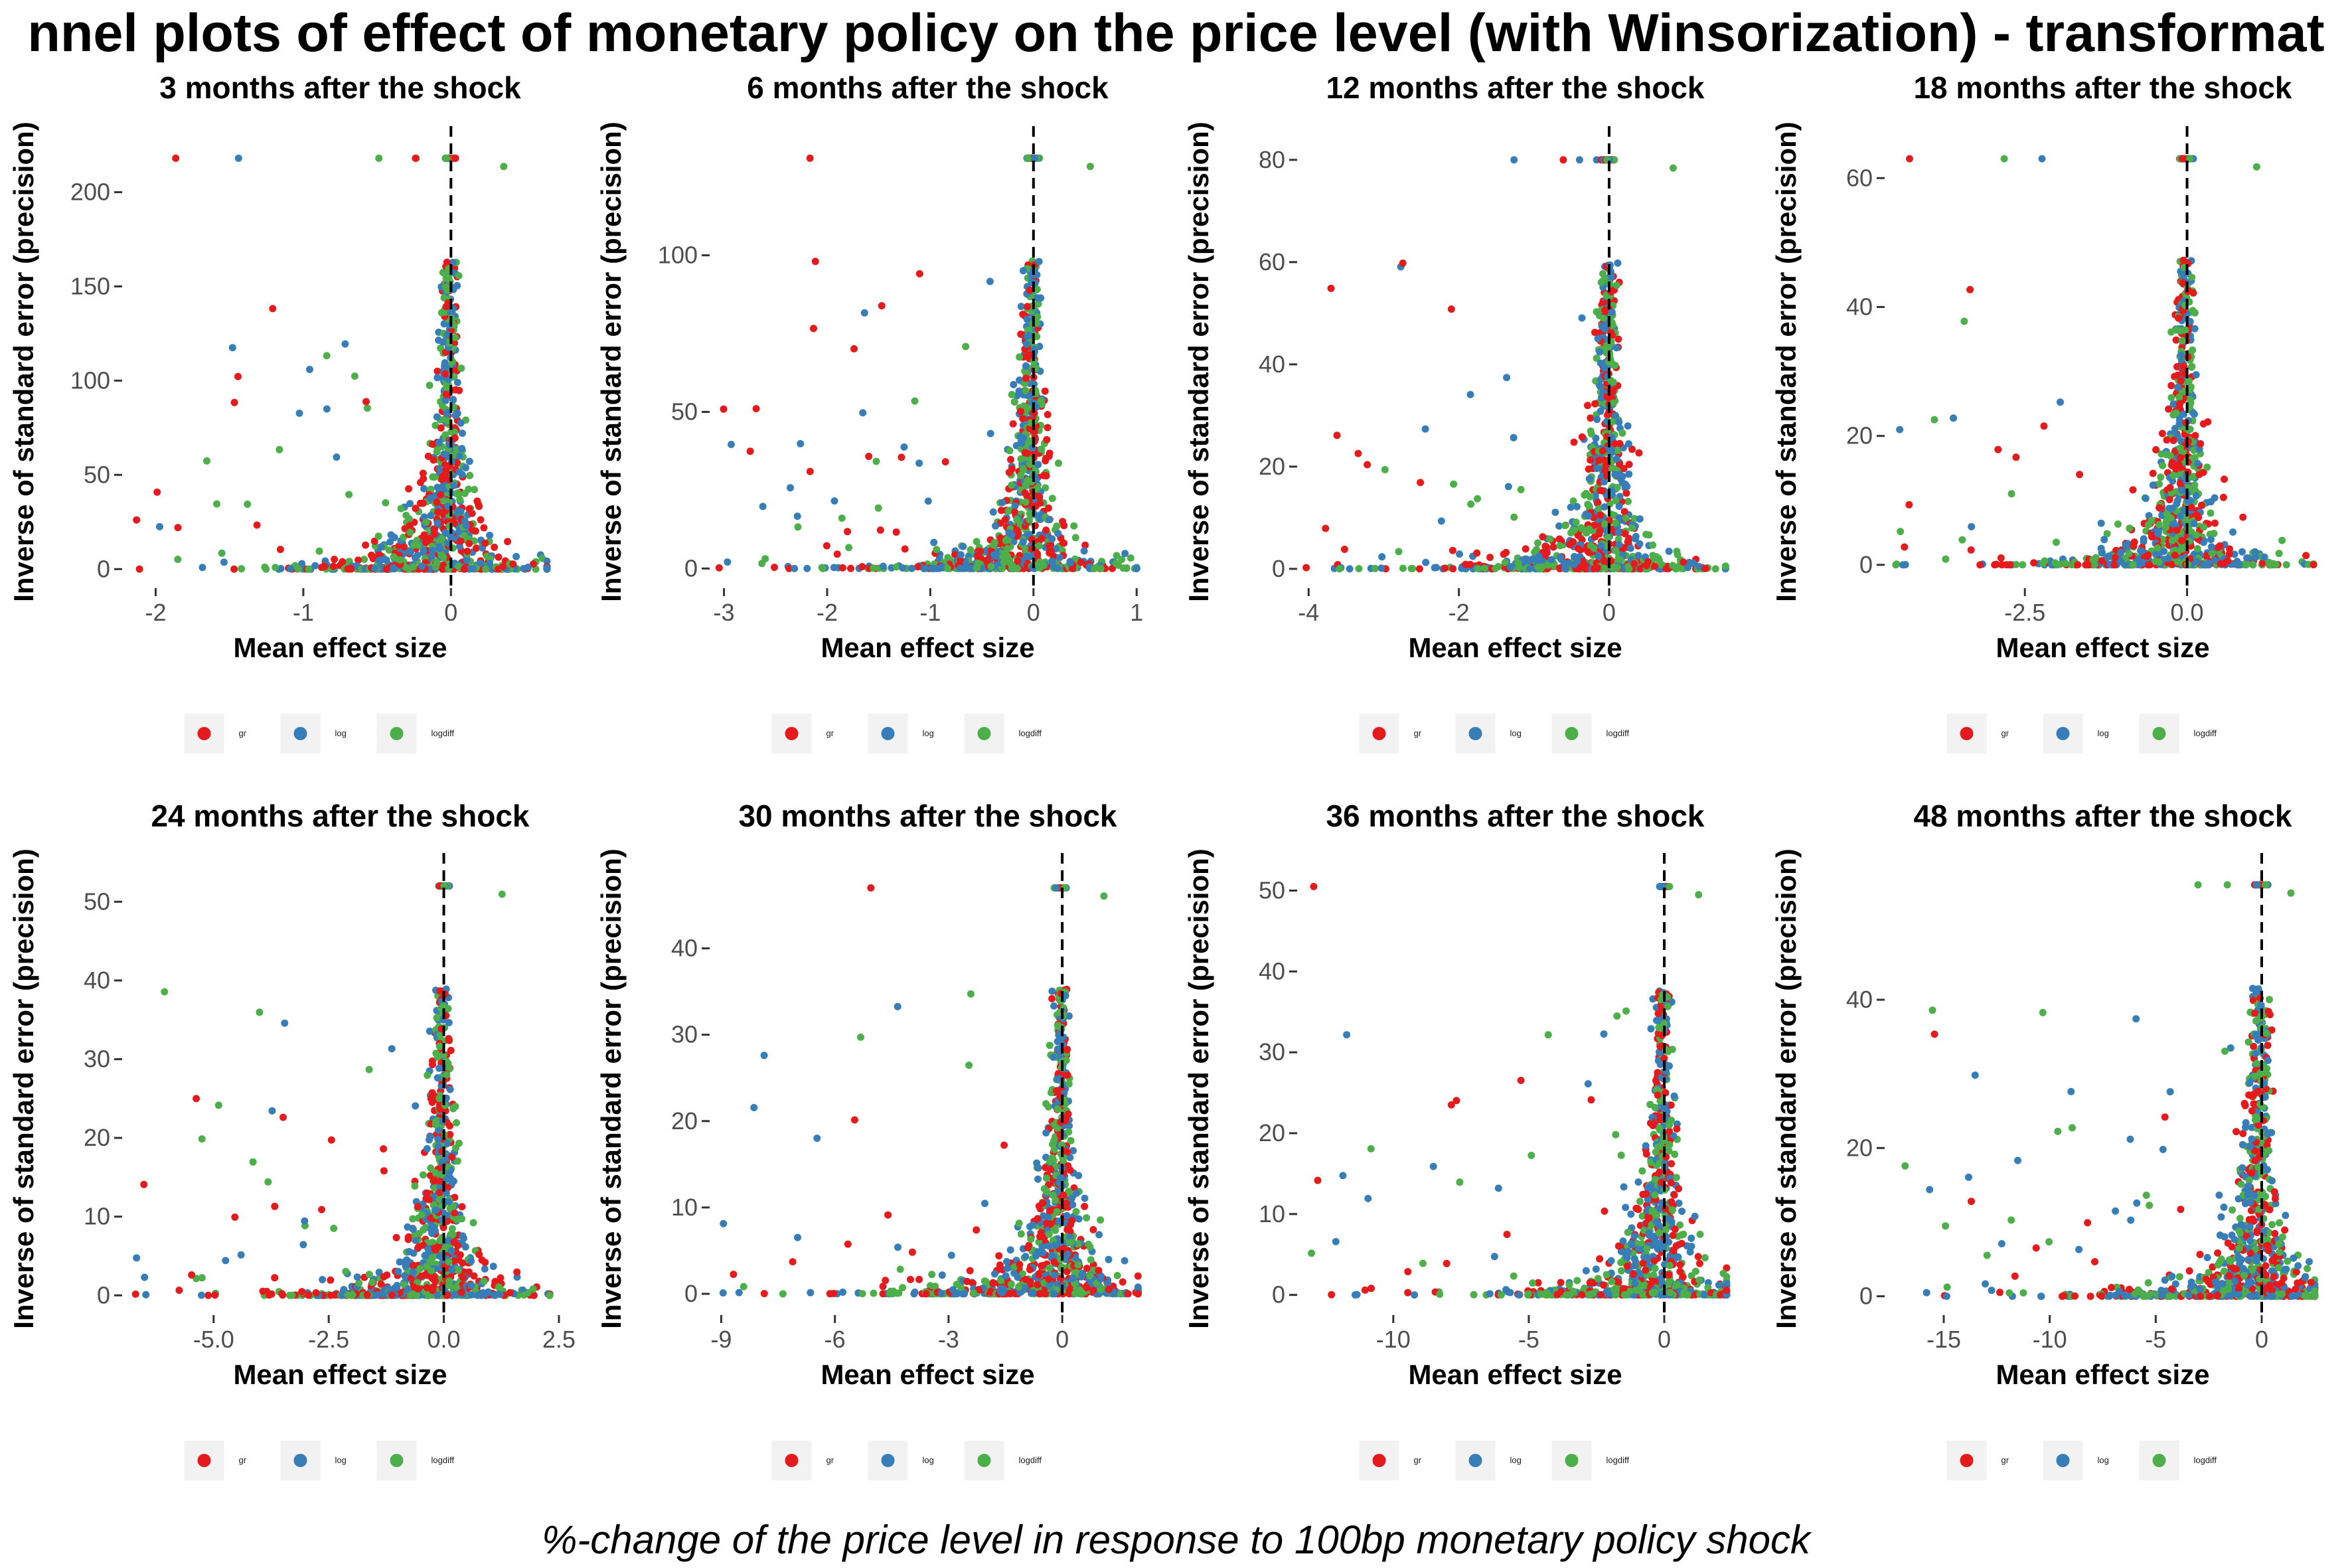 This screenshot has width=2352, height=1568. What do you see at coordinates (611, 362) in the screenshot?
I see `y-axis-label: Inverse of standard error (precision)` at bounding box center [611, 362].